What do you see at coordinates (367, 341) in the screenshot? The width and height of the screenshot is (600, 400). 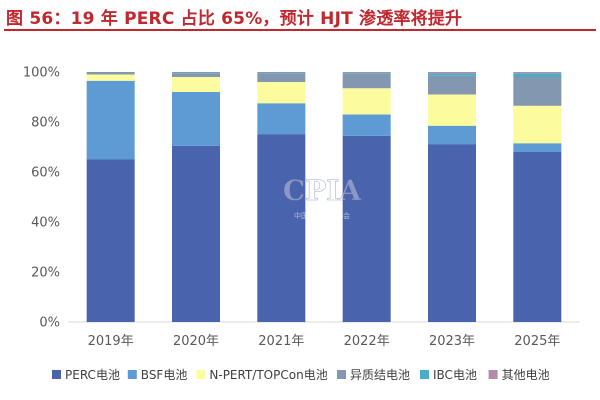 I see `x-tick-label: 2022年` at bounding box center [367, 341].